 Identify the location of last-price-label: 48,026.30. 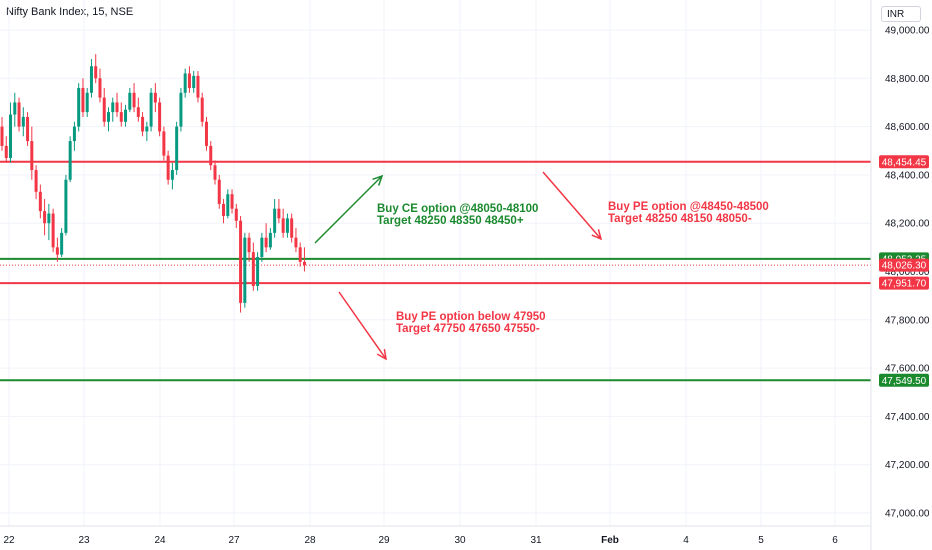
(904, 266).